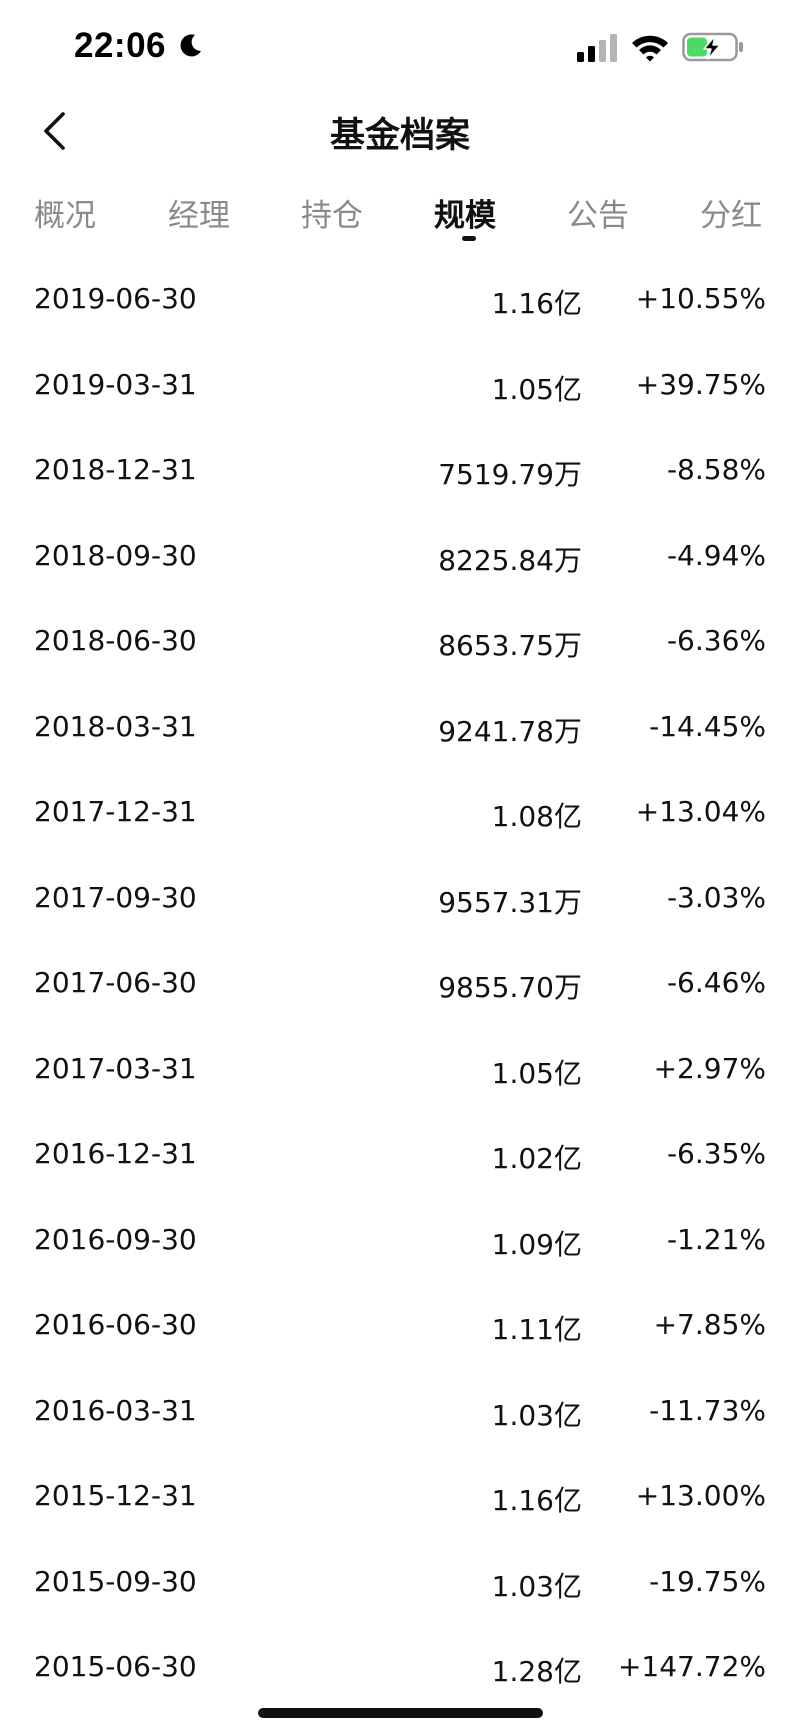 The width and height of the screenshot is (800, 1731). I want to click on row-date: 2017-06-30, so click(115, 982).